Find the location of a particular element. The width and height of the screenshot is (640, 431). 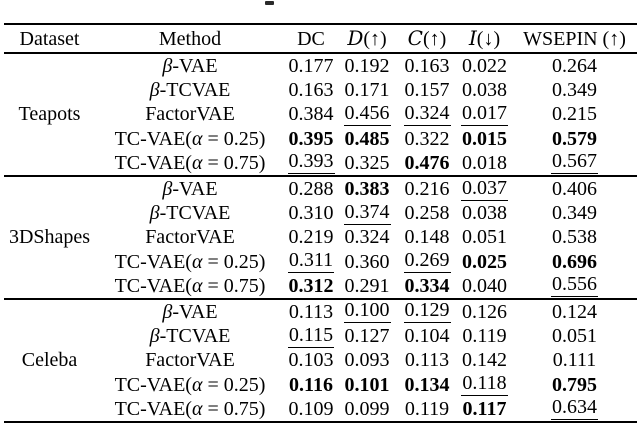

metric-value: 0.383 is located at coordinates (367, 189).